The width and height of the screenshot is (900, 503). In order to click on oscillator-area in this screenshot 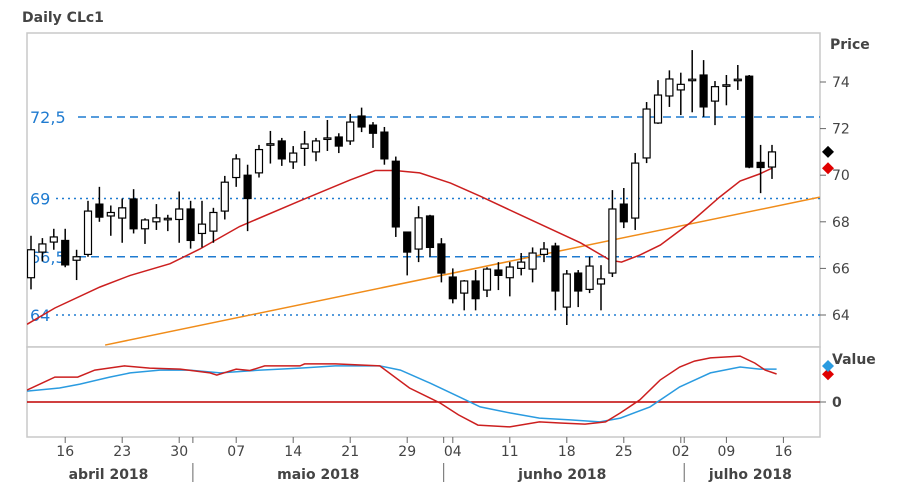, I will do `click(423, 391)`.